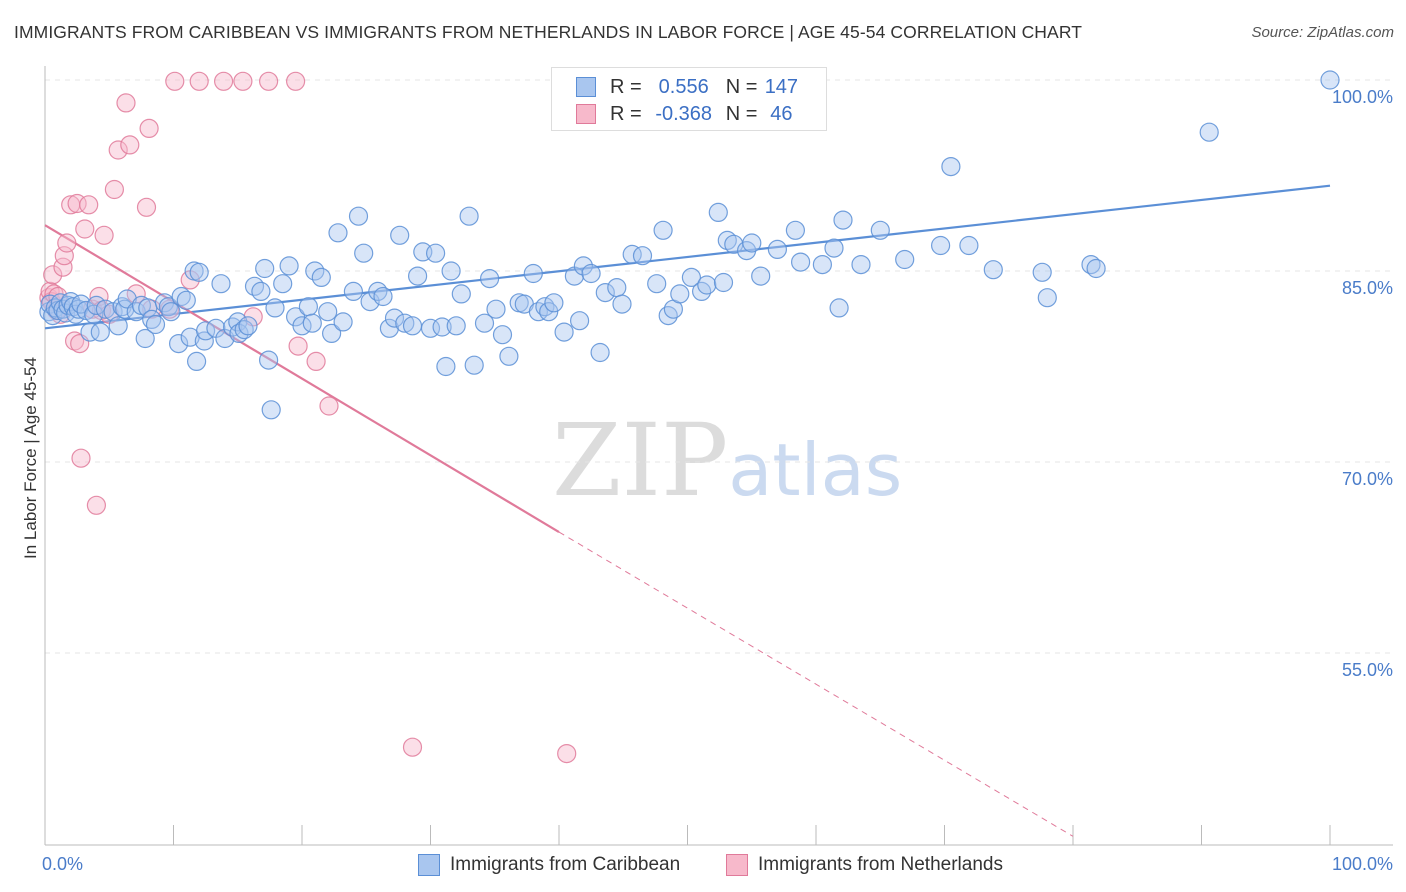  What do you see at coordinates (1367, 288) in the screenshot?
I see `y-tick-label: 85.0%` at bounding box center [1367, 288].